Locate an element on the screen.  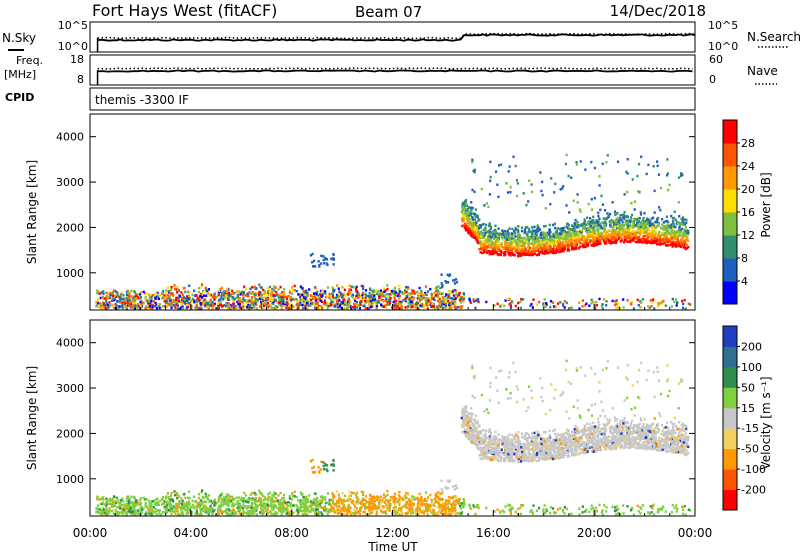
freq-trace is located at coordinates (395, 71).